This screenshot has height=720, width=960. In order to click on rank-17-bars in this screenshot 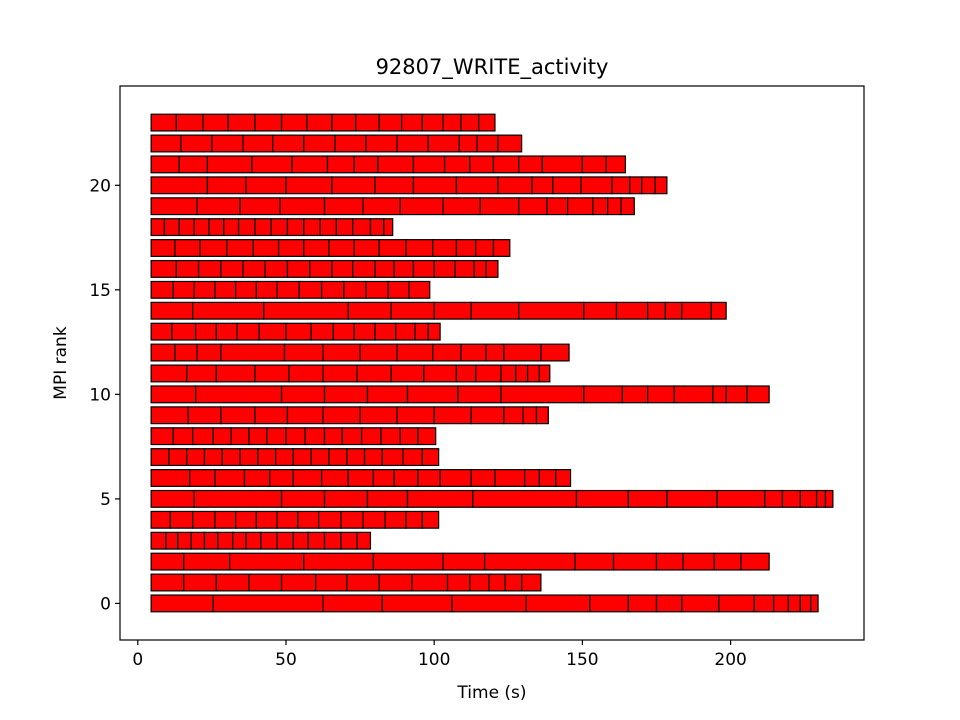, I will do `click(330, 248)`.